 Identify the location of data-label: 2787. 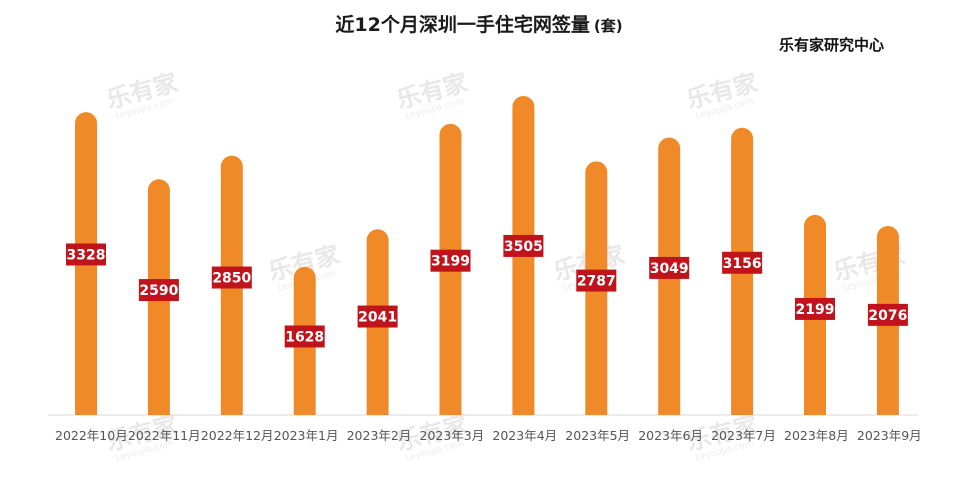
(596, 282).